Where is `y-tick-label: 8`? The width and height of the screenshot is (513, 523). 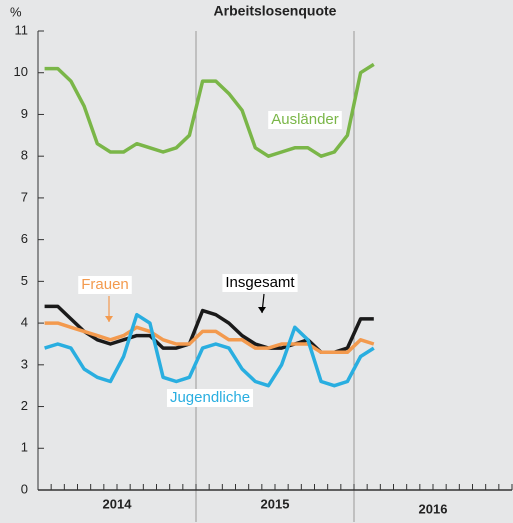 y-tick-label: 8 is located at coordinates (24, 155).